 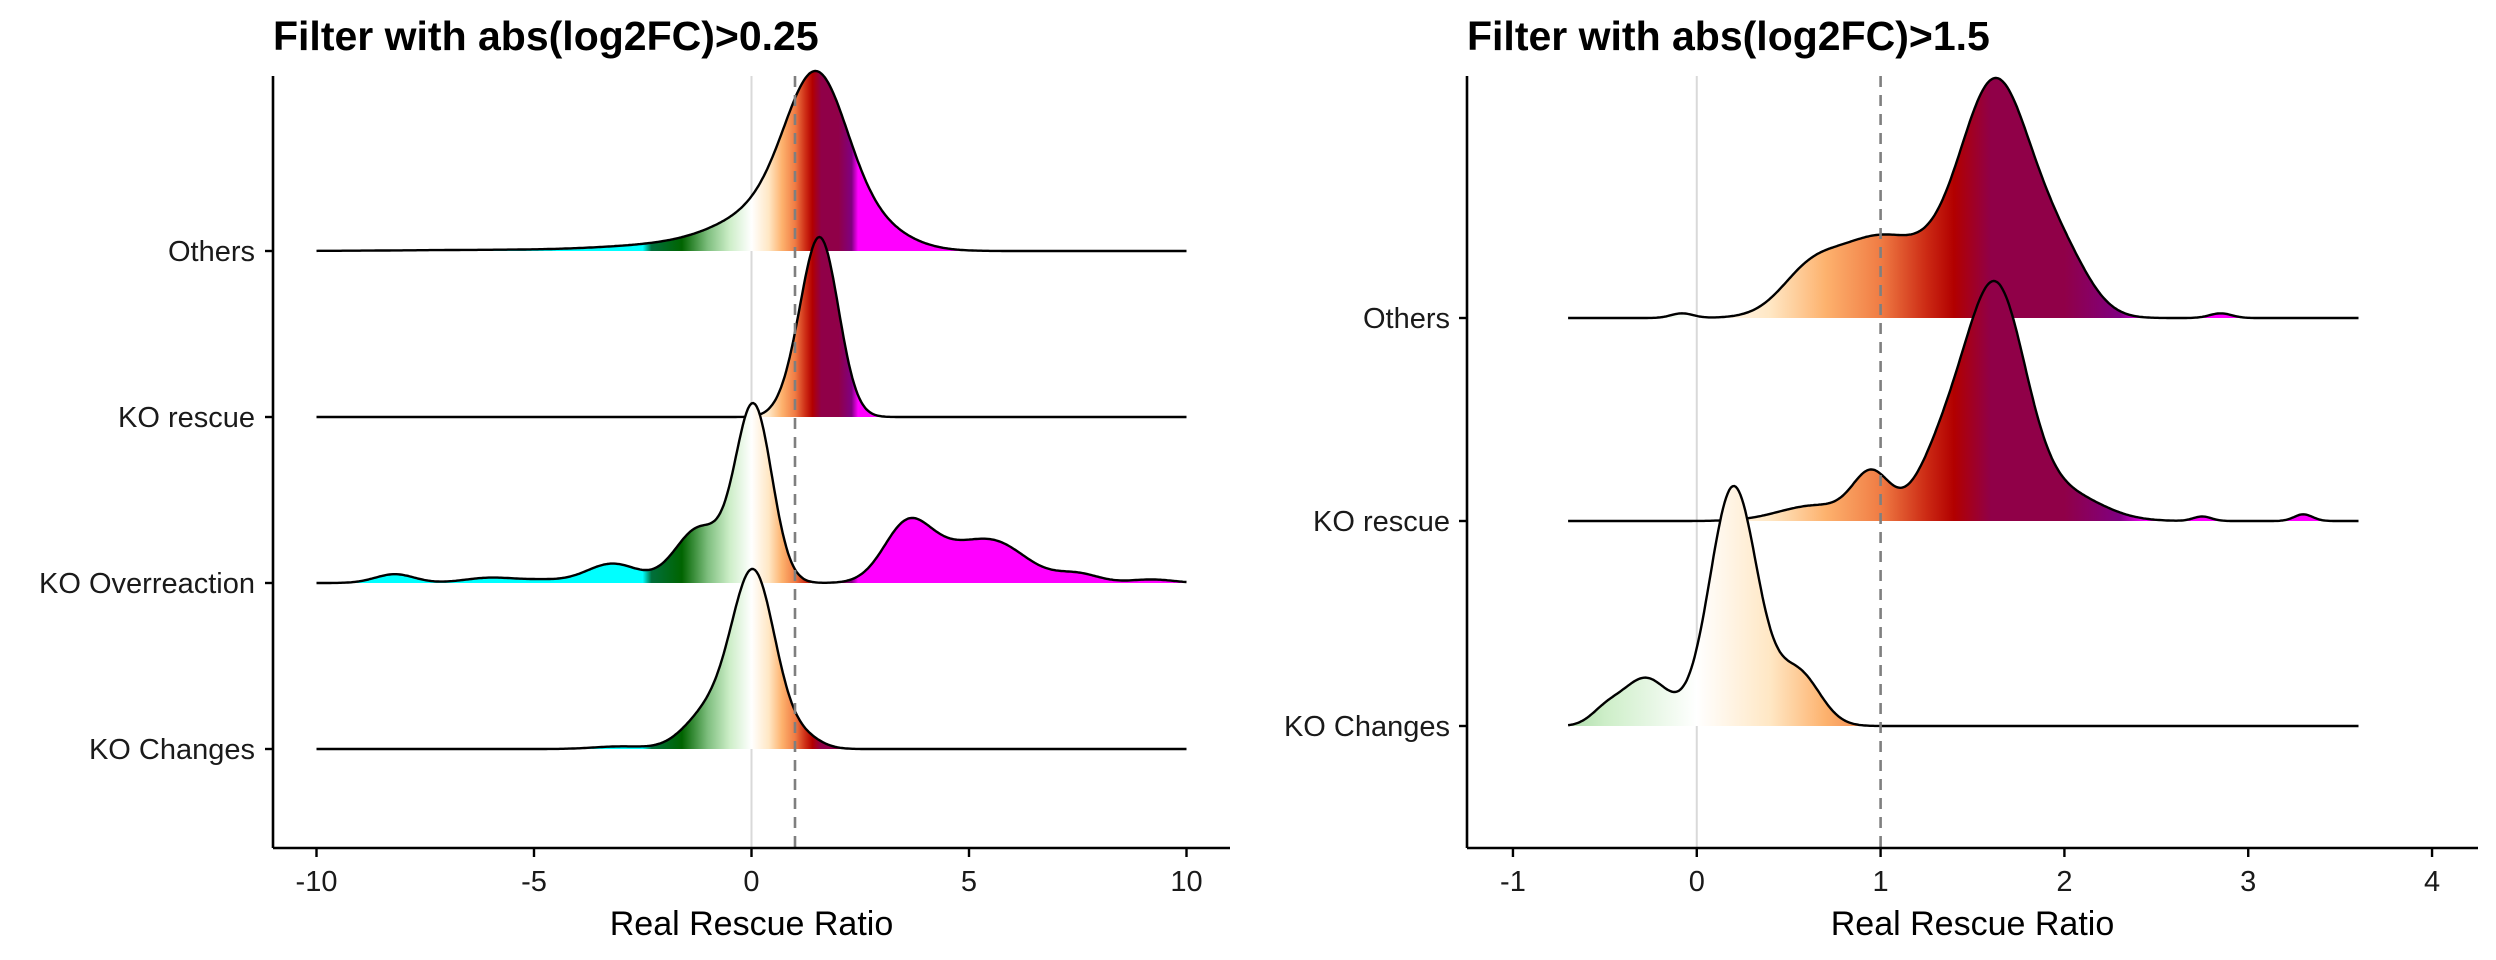 What do you see at coordinates (2432, 882) in the screenshot?
I see `x-tick-label: 4` at bounding box center [2432, 882].